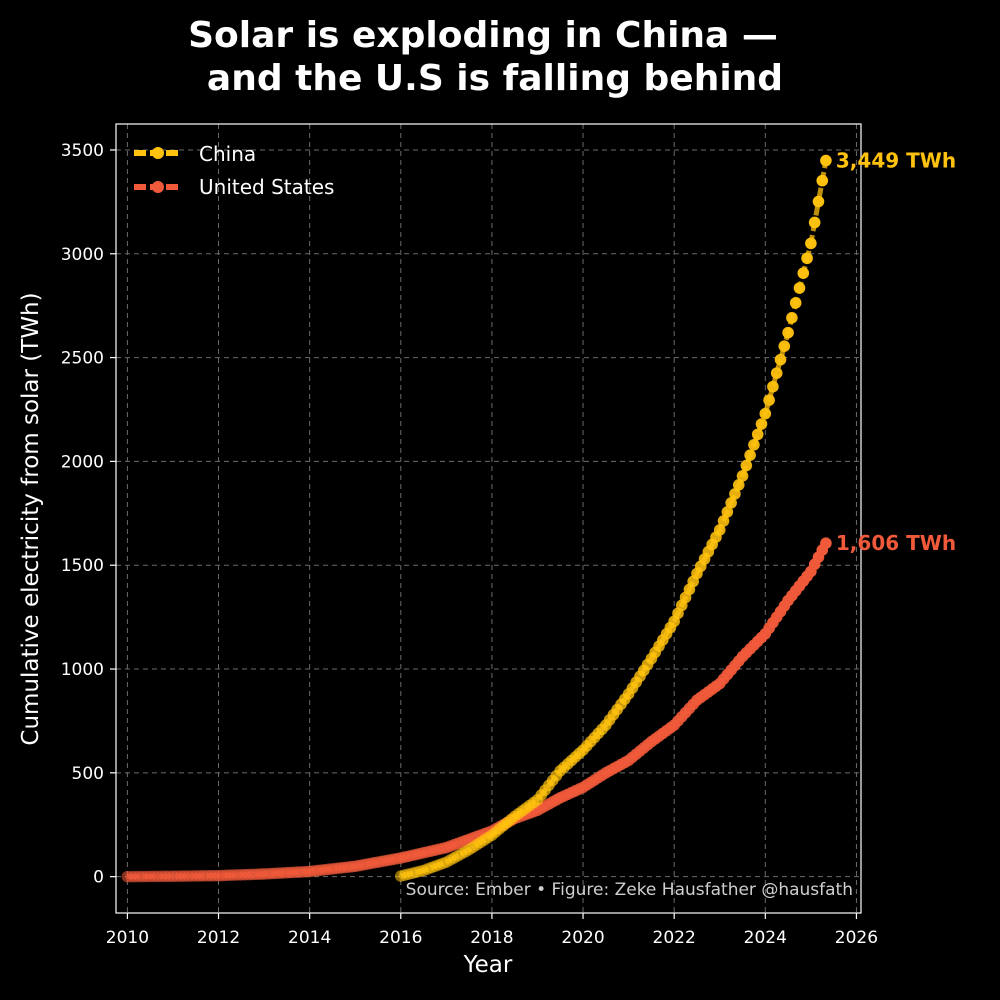 The width and height of the screenshot is (1000, 1000). I want to click on x-tick-label-2020: 2020, so click(582, 938).